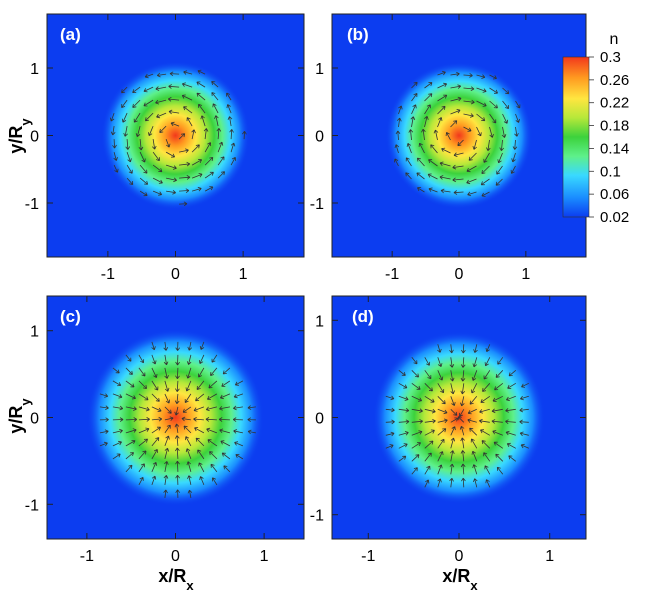 This screenshot has height=596, width=654. What do you see at coordinates (576, 137) in the screenshot?
I see `colorbar-scale` at bounding box center [576, 137].